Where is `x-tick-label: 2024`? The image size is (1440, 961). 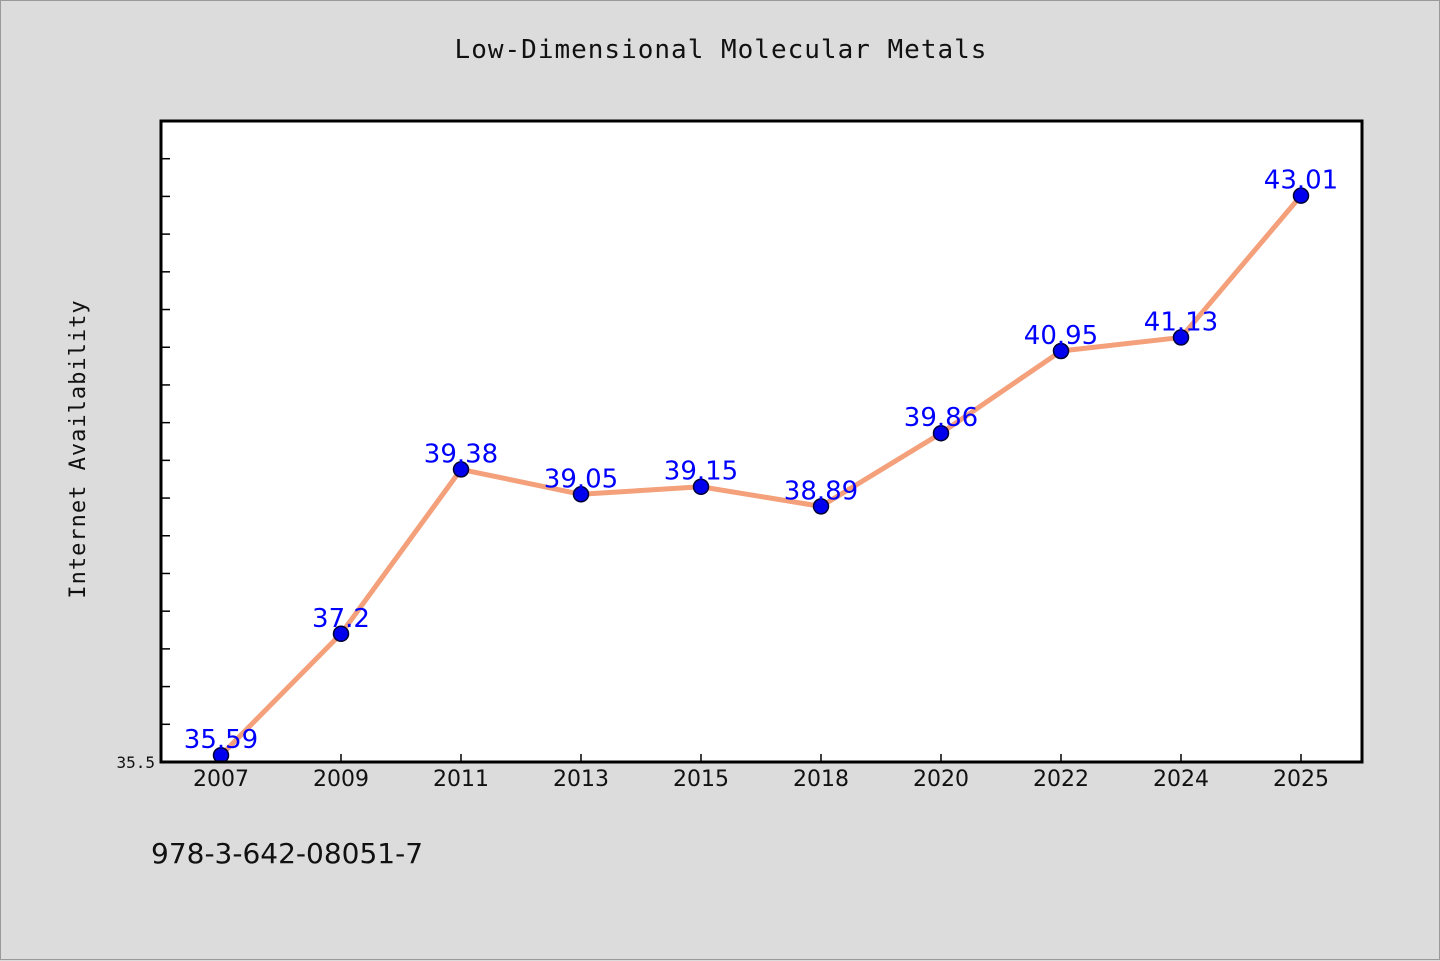 x-tick-label: 2024 is located at coordinates (1181, 779).